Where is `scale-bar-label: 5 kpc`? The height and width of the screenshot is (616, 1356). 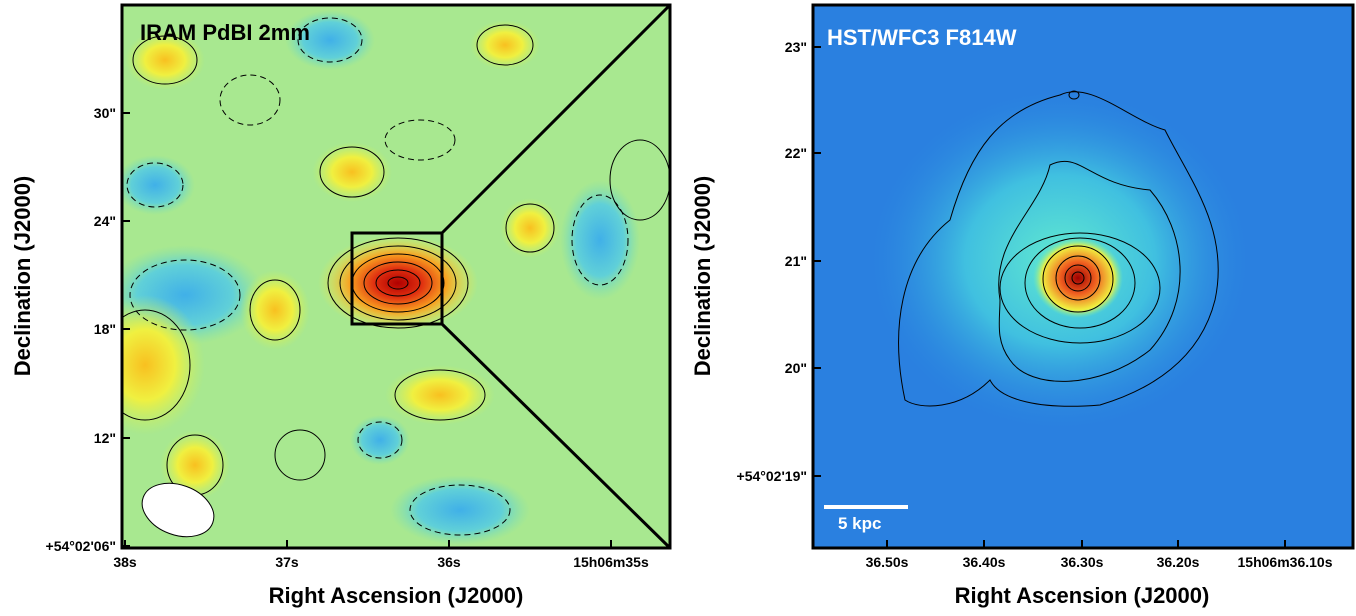
scale-bar-label: 5 kpc is located at coordinates (859, 523).